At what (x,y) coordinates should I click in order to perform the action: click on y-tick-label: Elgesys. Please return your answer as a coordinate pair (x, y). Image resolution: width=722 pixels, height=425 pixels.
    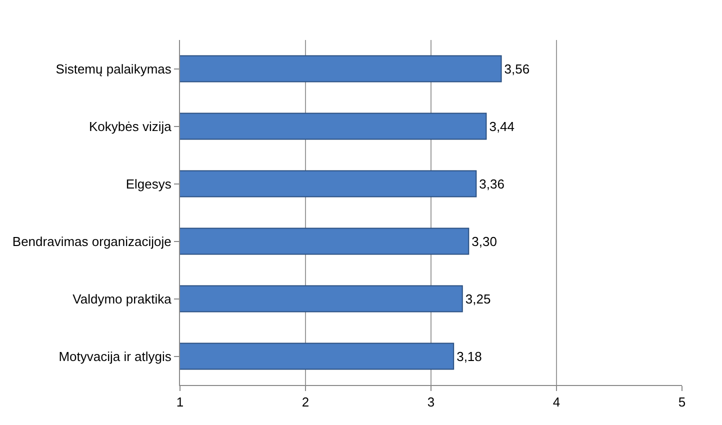
    Looking at the image, I should click on (149, 184).